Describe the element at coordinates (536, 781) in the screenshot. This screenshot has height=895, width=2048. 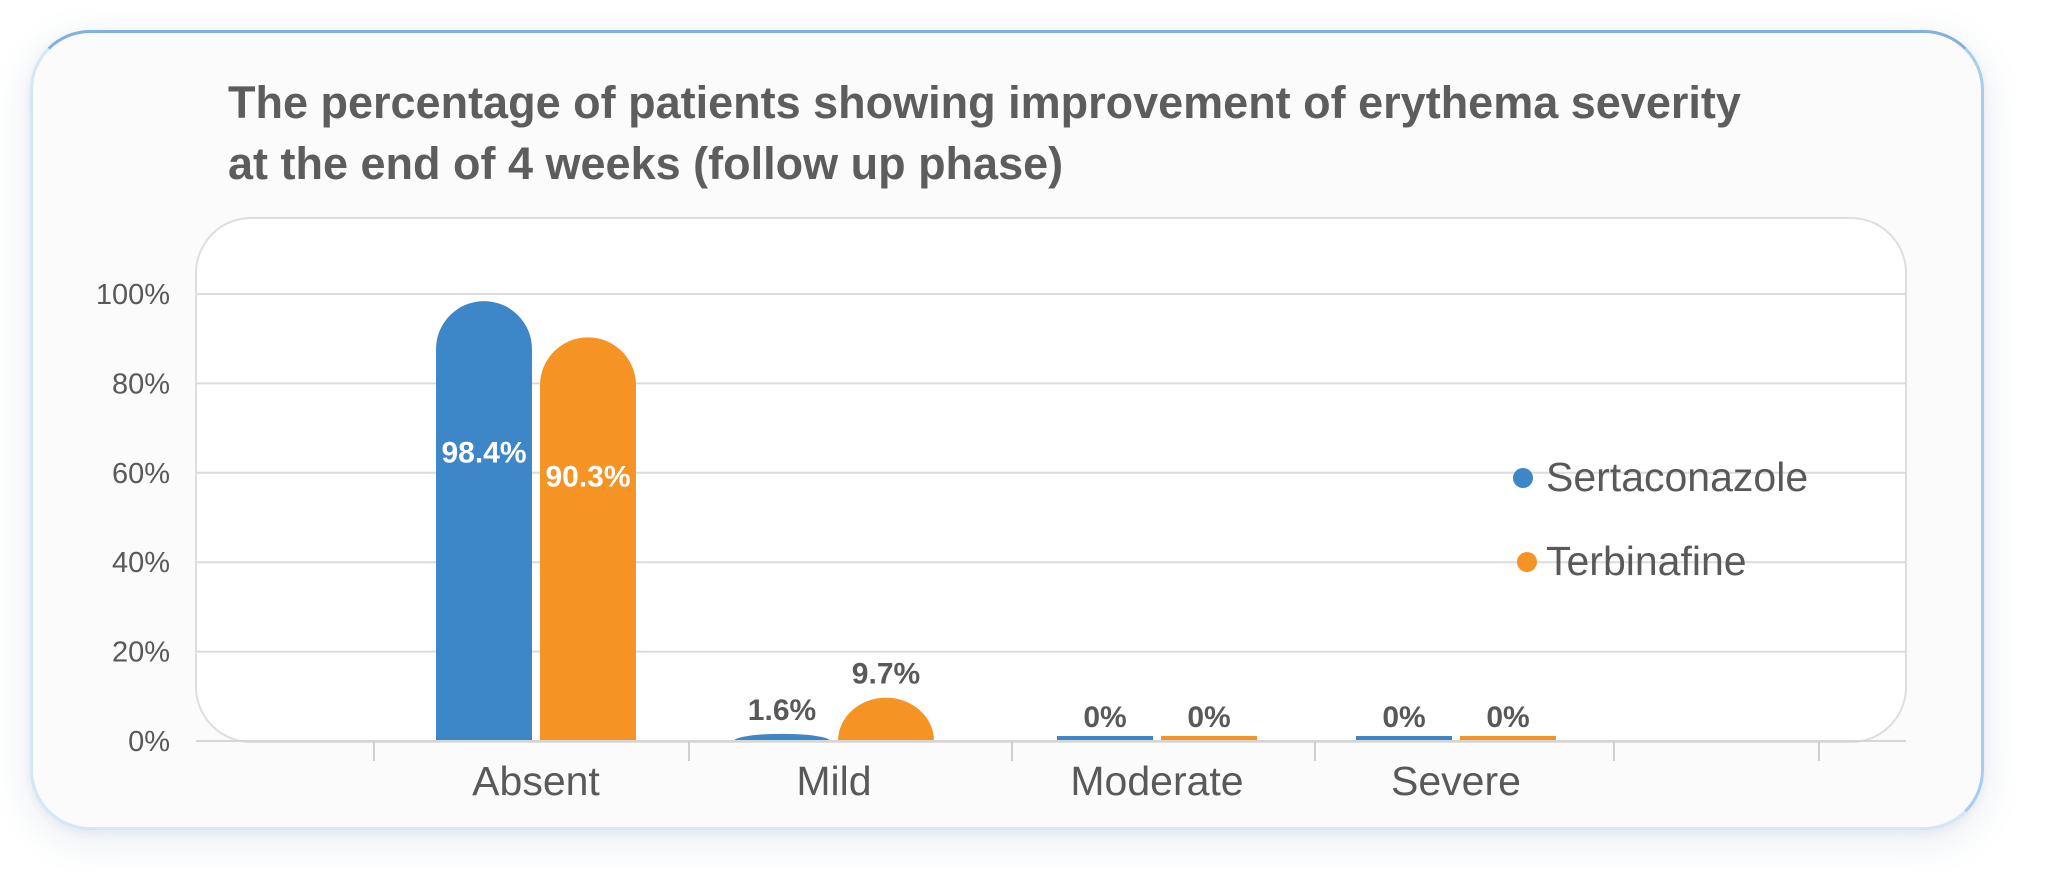
I see `x-tick-label: Absent` at that location.